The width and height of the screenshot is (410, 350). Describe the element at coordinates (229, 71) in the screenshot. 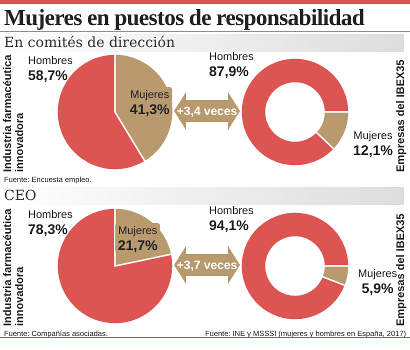

I see `data-label: 87,9%` at that location.